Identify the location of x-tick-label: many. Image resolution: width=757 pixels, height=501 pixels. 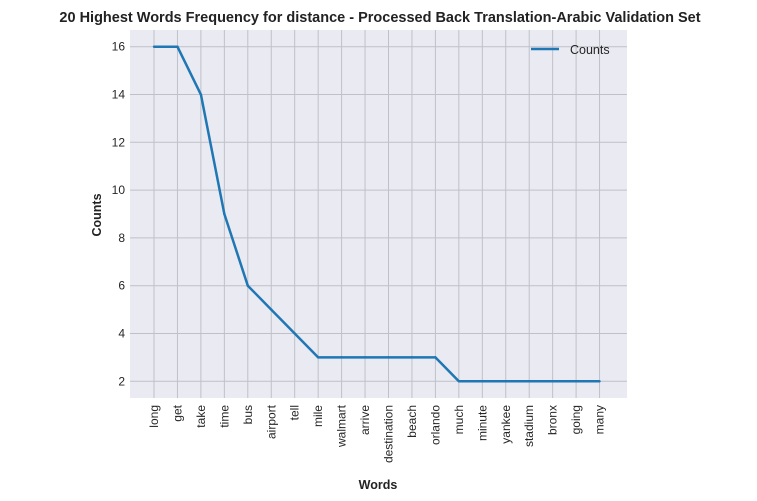
(600, 419).